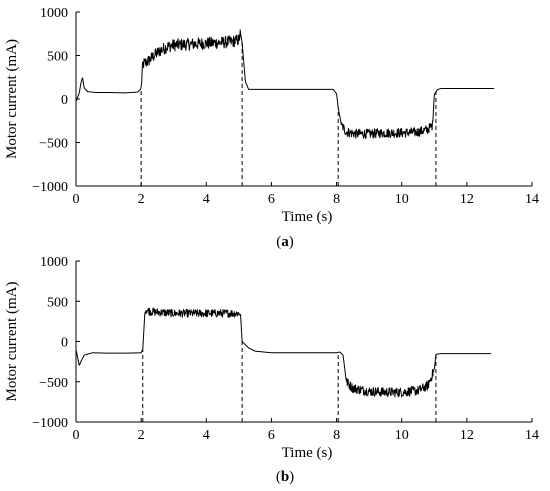 The image size is (550, 491). Describe the element at coordinates (285, 242) in the screenshot. I see `panel-caption: (a)` at that location.